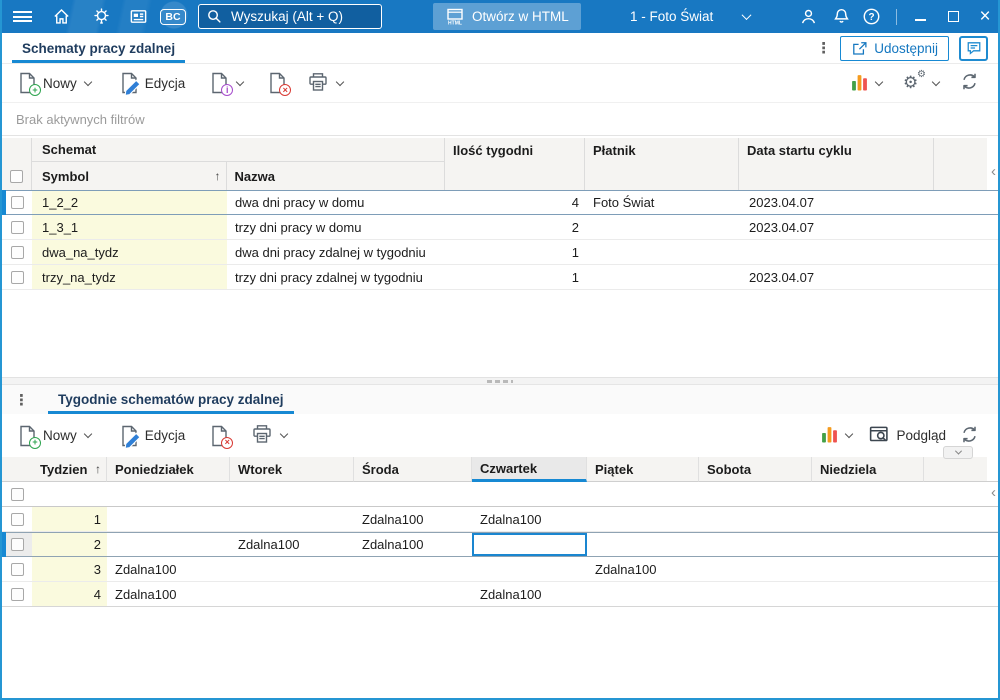 Image resolution: width=1000 pixels, height=700 pixels. I want to click on bc-badge-icon: BC, so click(173, 16).